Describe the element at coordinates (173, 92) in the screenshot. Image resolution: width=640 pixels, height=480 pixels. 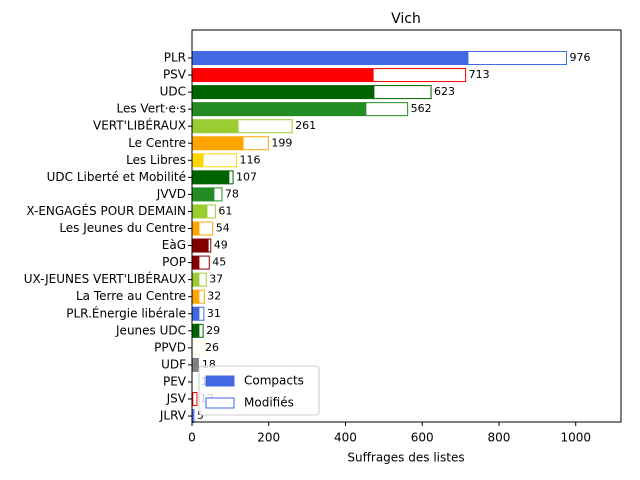
I see `y-tick-label: UDC` at that location.